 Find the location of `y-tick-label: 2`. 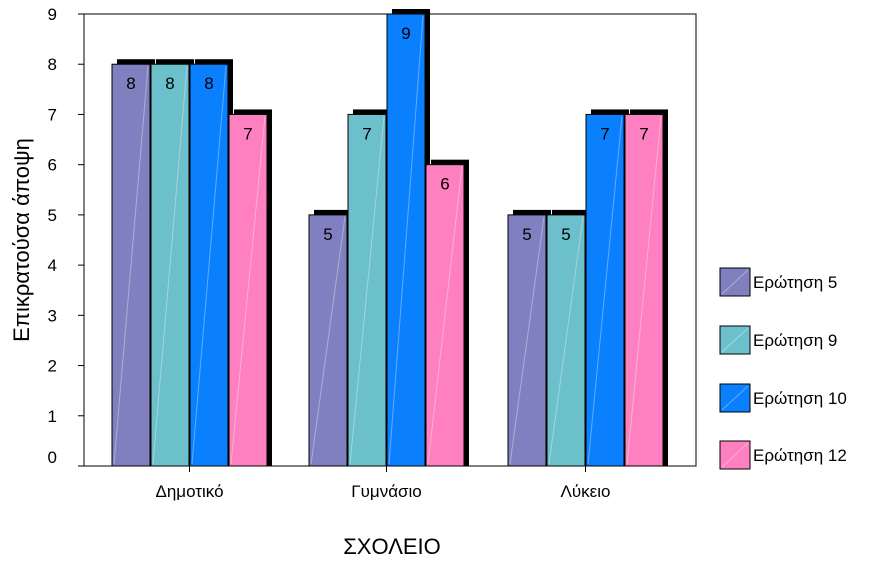

y-tick-label: 2 is located at coordinates (52, 366).